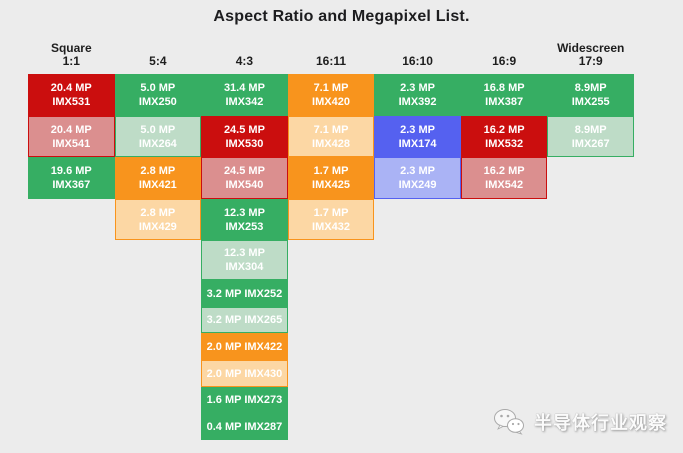 This screenshot has height=453, width=683. I want to click on sensor-cell-imx540: 24.5 MP IMX540, so click(244, 178).